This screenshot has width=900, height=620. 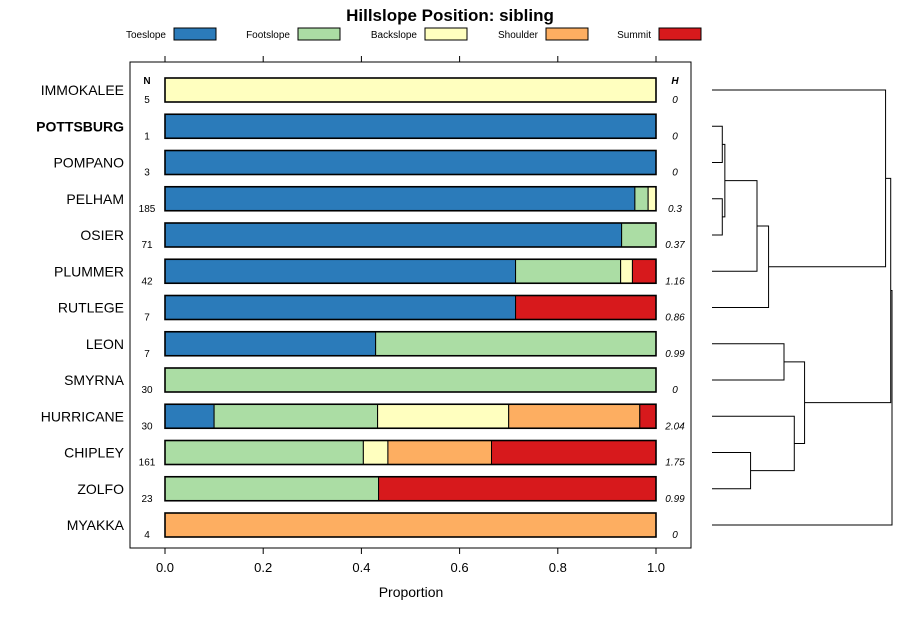 I want to click on bar-segment-hurricane-summit, so click(x=648, y=416).